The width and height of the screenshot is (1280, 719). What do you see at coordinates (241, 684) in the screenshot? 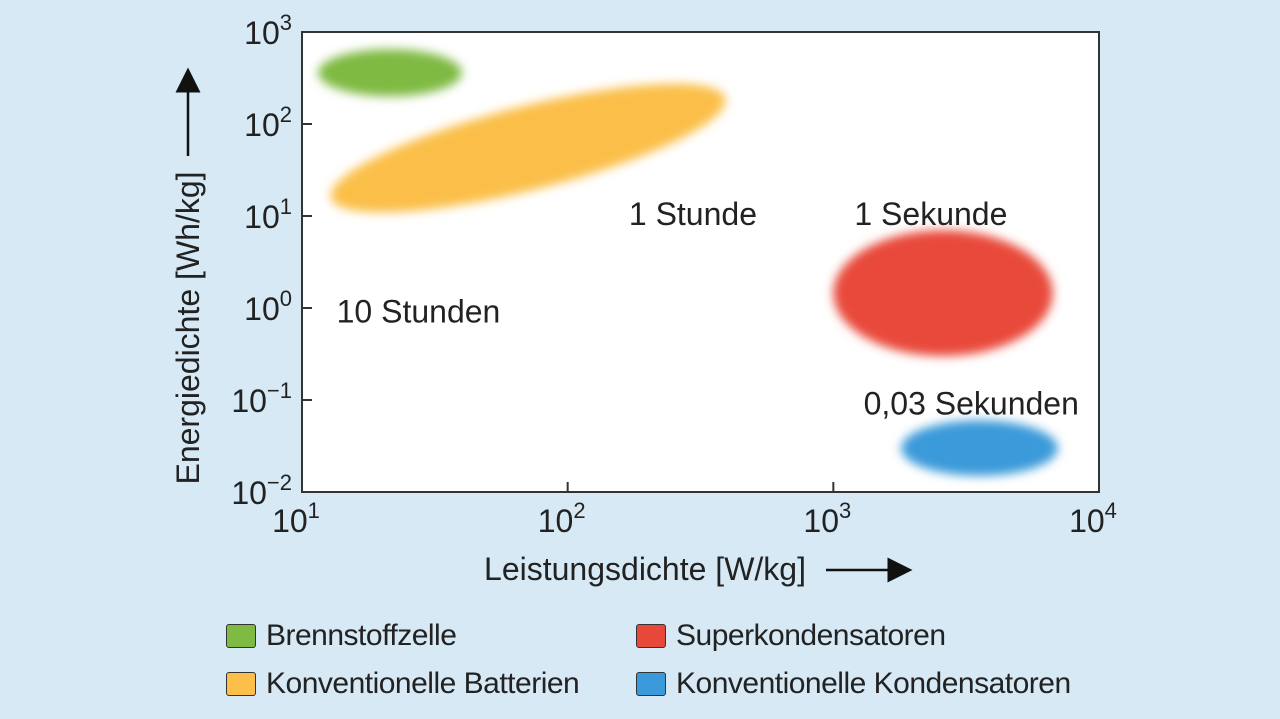
I see `legend-swatch-batterien` at bounding box center [241, 684].